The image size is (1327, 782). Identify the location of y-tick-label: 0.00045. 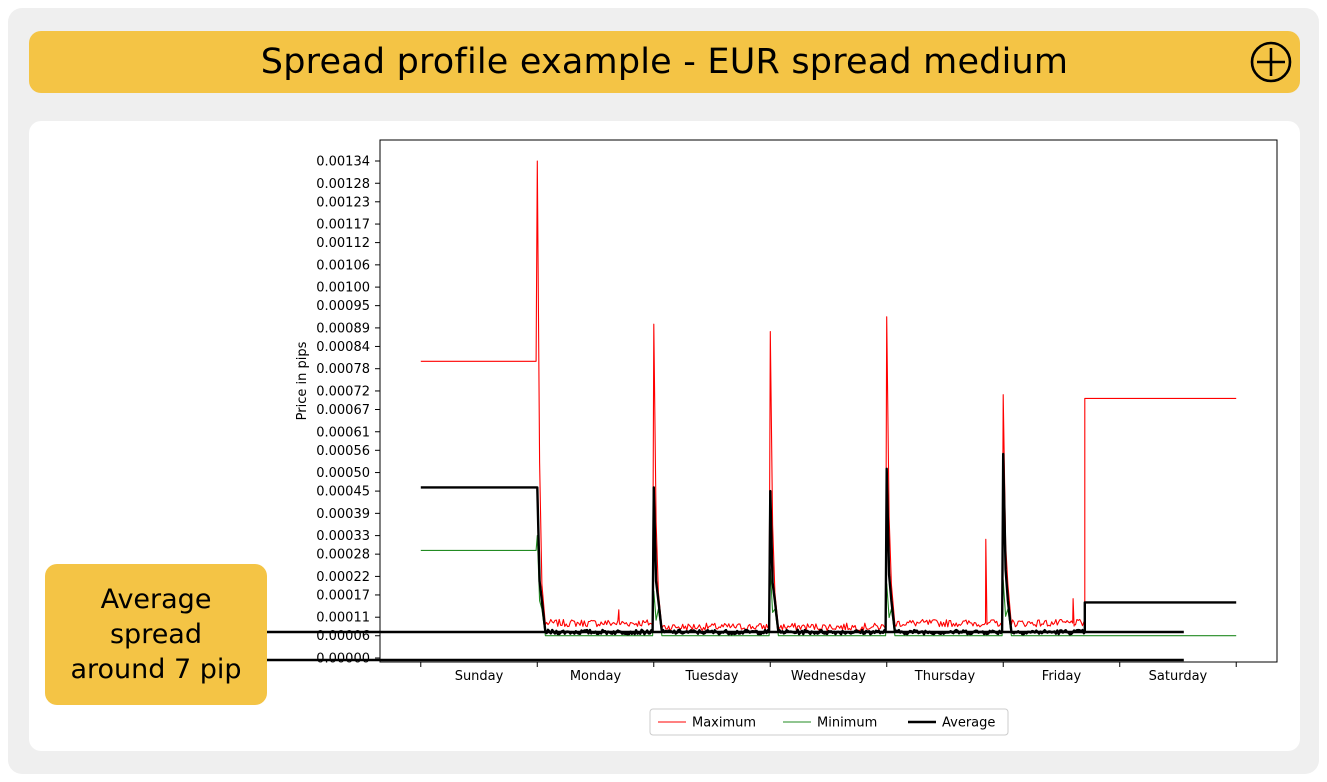
(343, 492).